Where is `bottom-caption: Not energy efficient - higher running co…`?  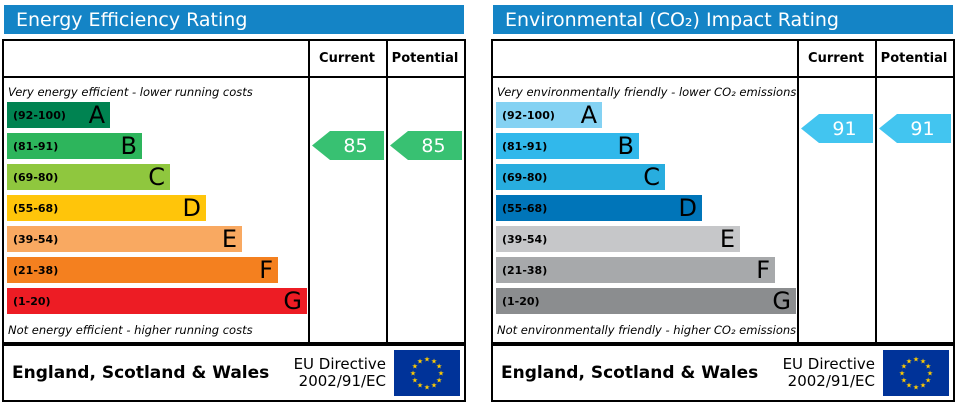
bottom-caption: Not energy efficient - higher running co… is located at coordinates (130, 330).